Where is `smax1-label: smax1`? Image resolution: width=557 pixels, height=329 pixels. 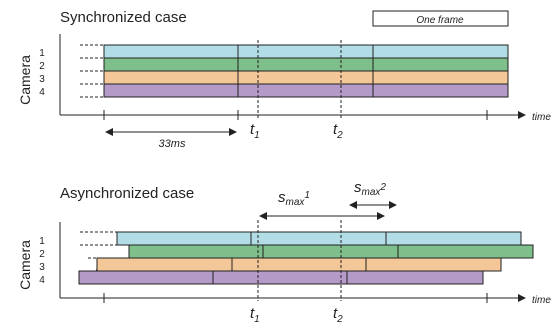 smax1-label: smax1 is located at coordinates (294, 198).